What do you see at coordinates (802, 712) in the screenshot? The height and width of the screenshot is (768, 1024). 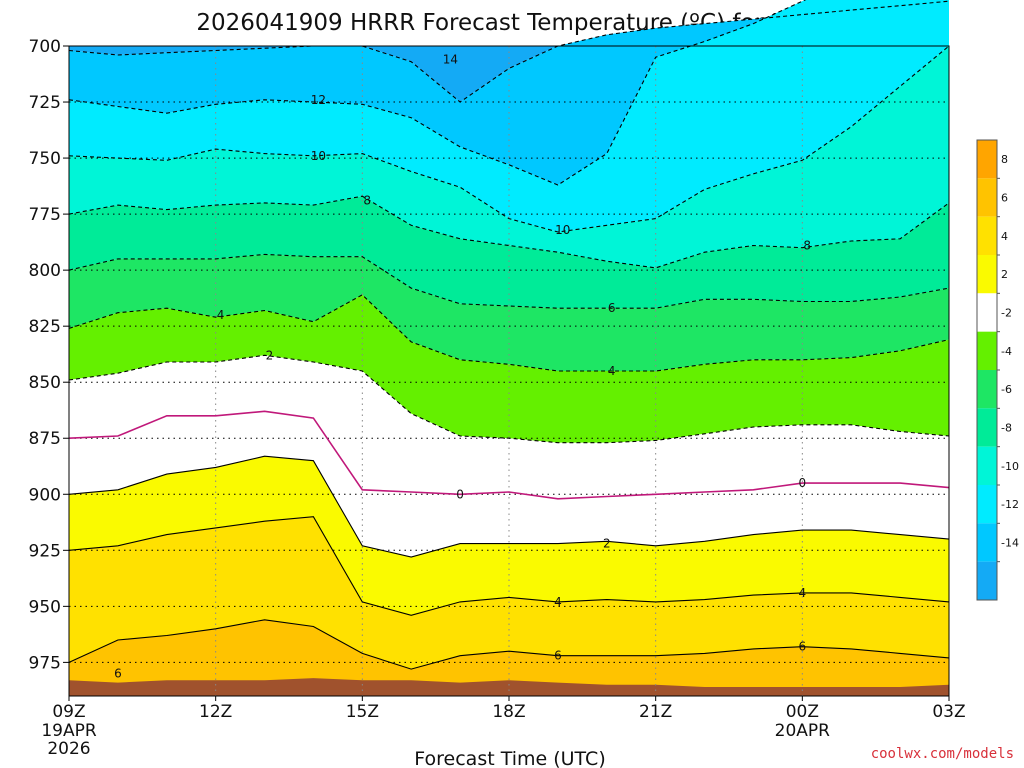 I see `x-tick-label-00Z: 00Z` at bounding box center [802, 712].